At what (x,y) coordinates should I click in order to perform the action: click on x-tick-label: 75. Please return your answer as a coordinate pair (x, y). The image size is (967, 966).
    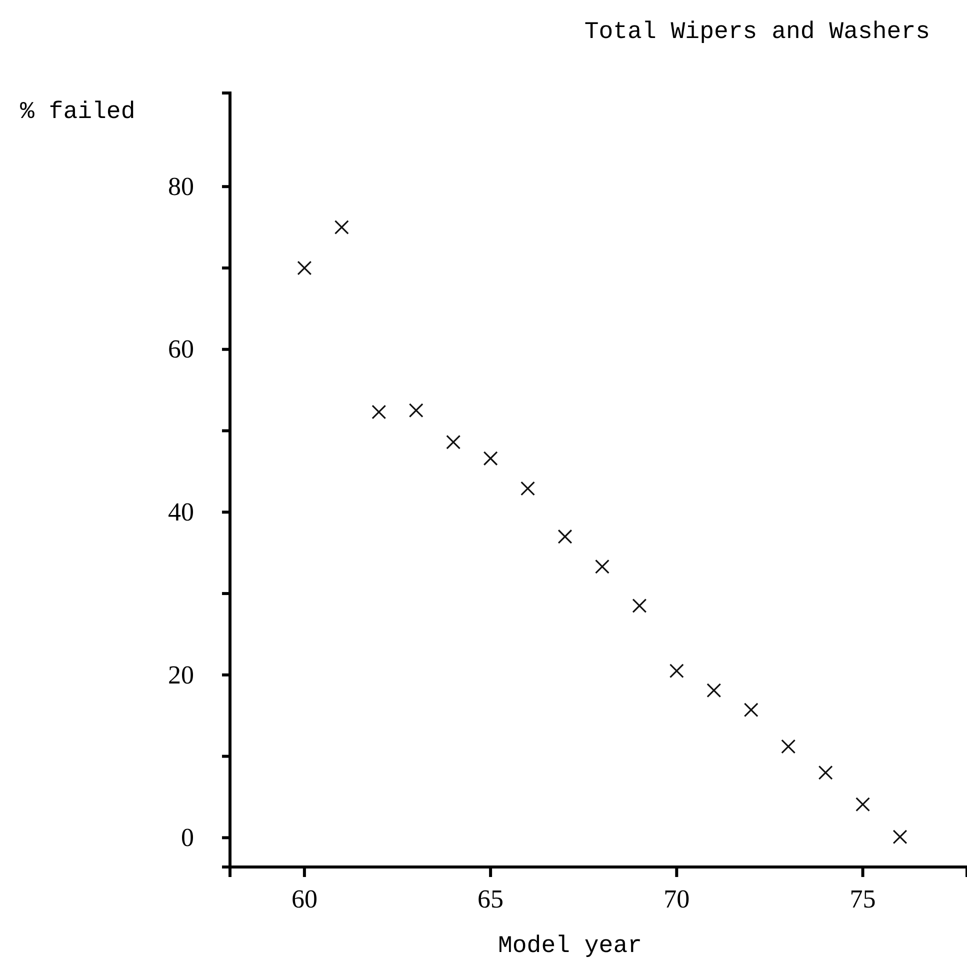
    Looking at the image, I should click on (863, 899).